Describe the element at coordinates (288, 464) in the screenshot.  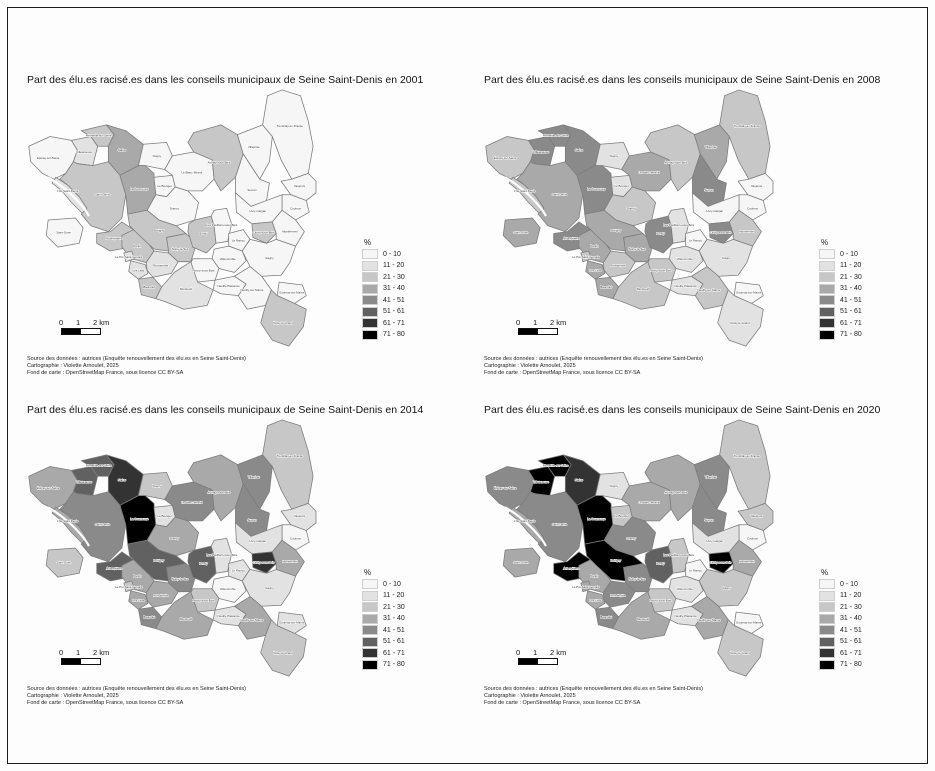
I see `commune-shape-tremblay` at that location.